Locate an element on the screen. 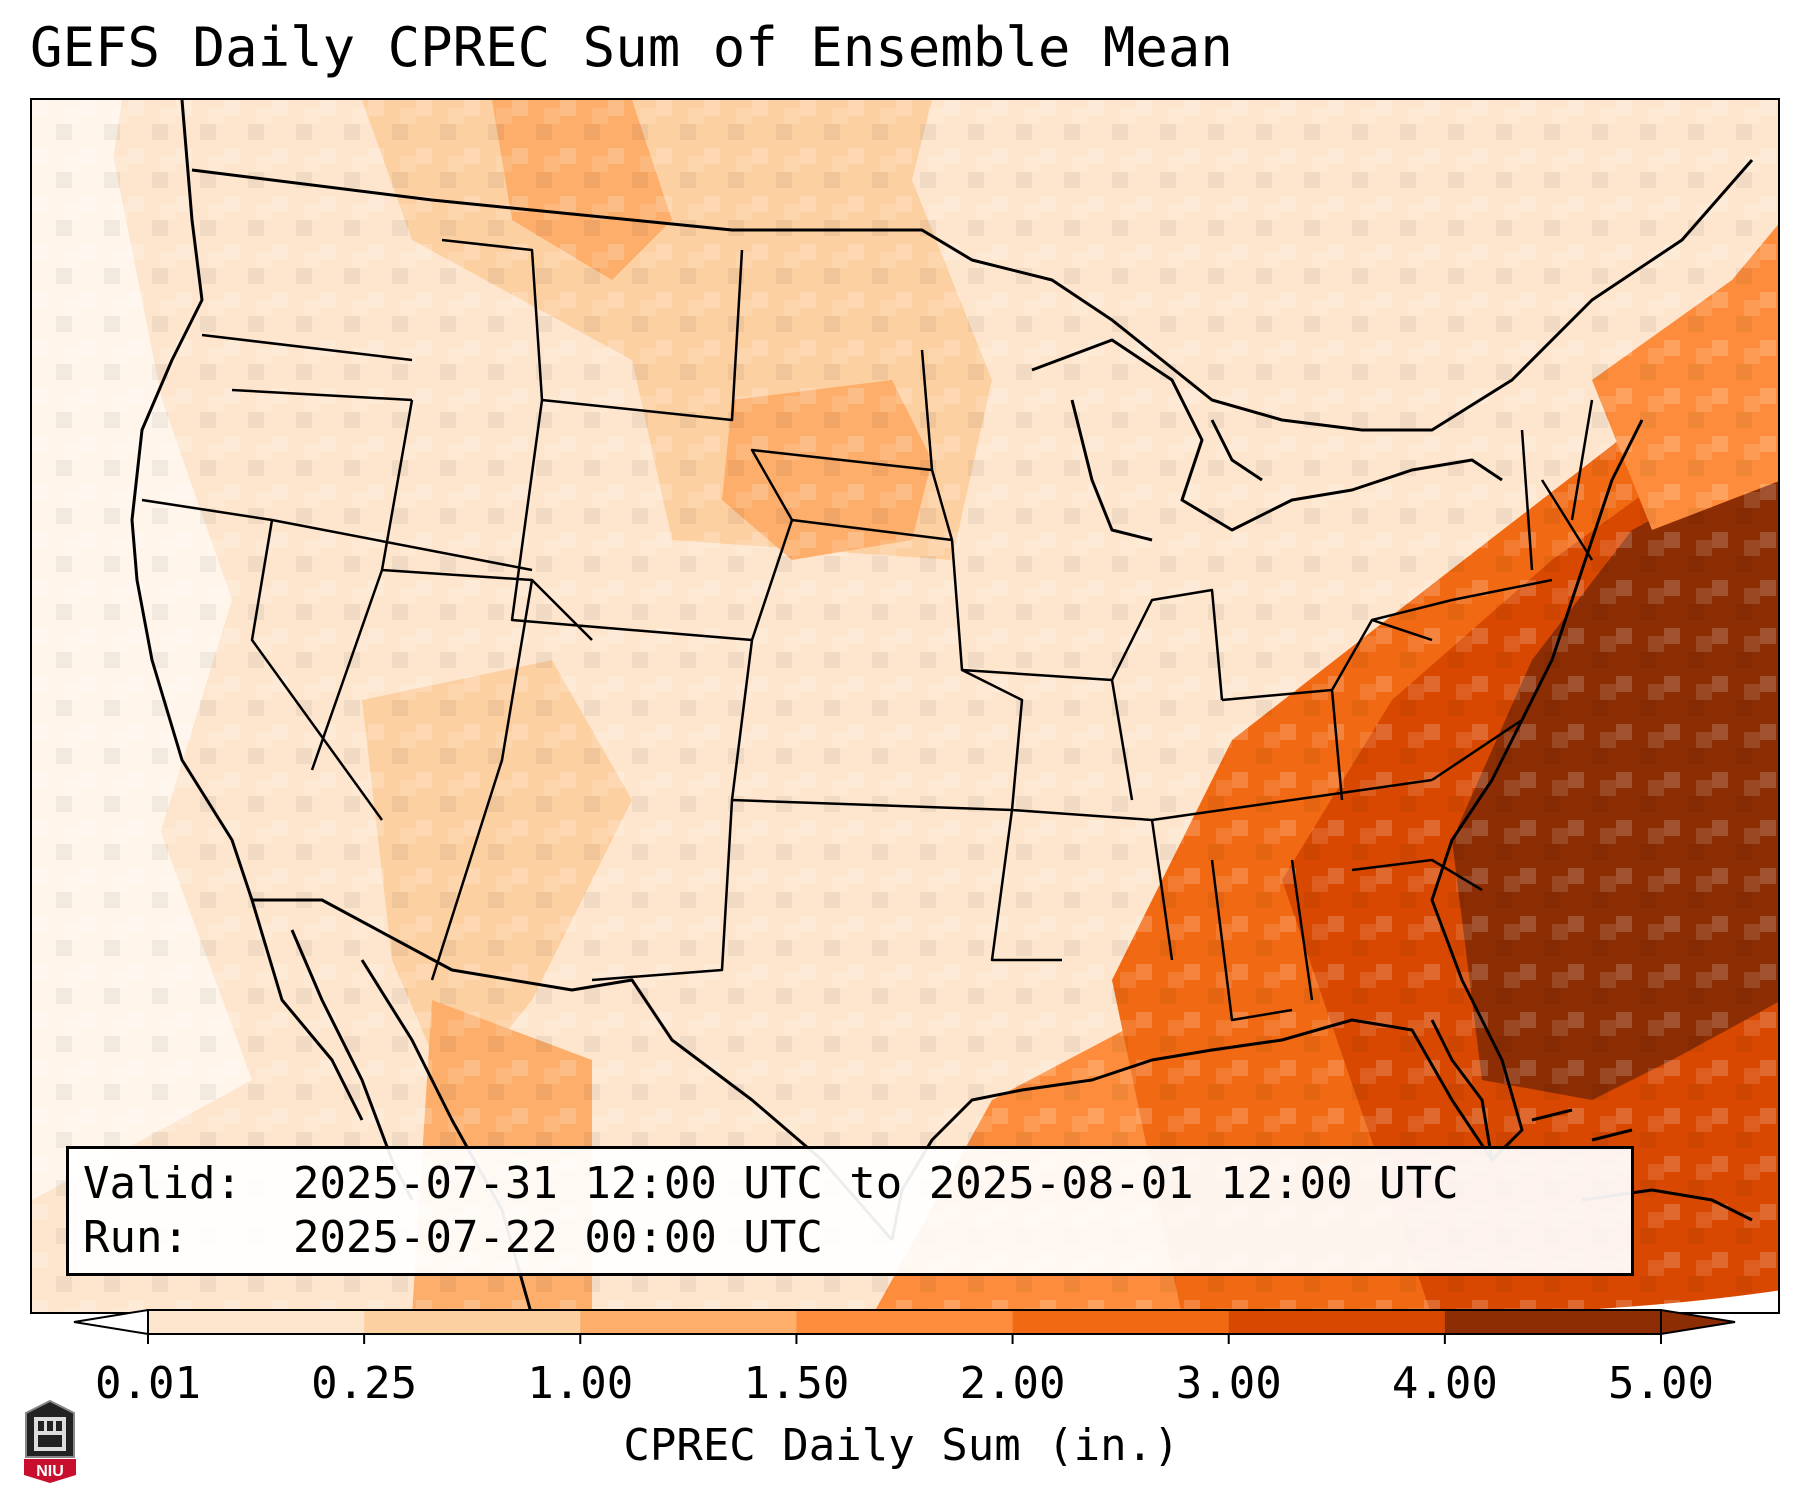 The height and width of the screenshot is (1500, 1803). logo-text: NIU is located at coordinates (50, 1471).